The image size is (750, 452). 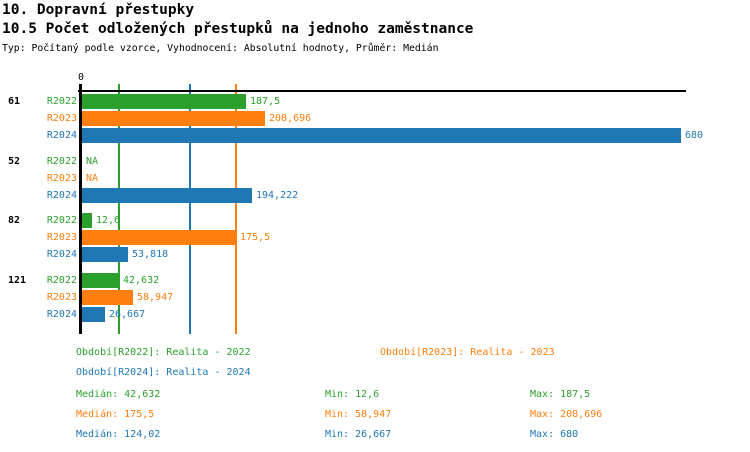 What do you see at coordinates (115, 414) in the screenshot?
I see `stat-median-r2023: Medián: 175,5` at bounding box center [115, 414].